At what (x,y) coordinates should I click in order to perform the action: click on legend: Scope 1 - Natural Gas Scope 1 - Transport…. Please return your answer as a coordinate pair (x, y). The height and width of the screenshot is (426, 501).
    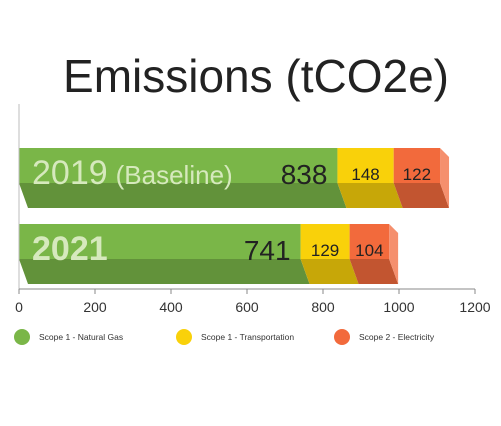
    Looking at the image, I should click on (224, 337).